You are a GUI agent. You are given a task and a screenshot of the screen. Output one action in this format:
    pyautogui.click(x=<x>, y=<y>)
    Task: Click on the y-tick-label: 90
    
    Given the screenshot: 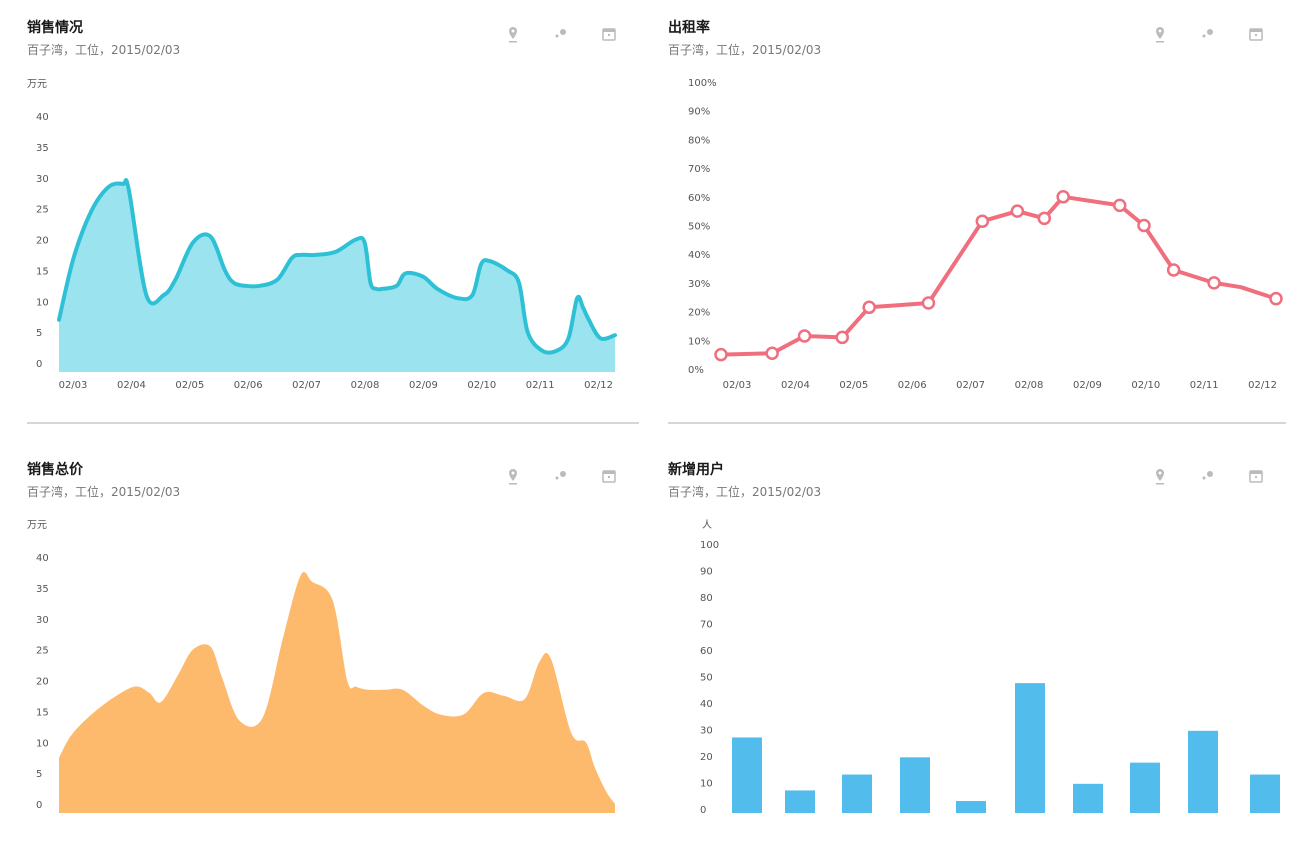 What is the action you would take?
    pyautogui.click(x=706, y=572)
    